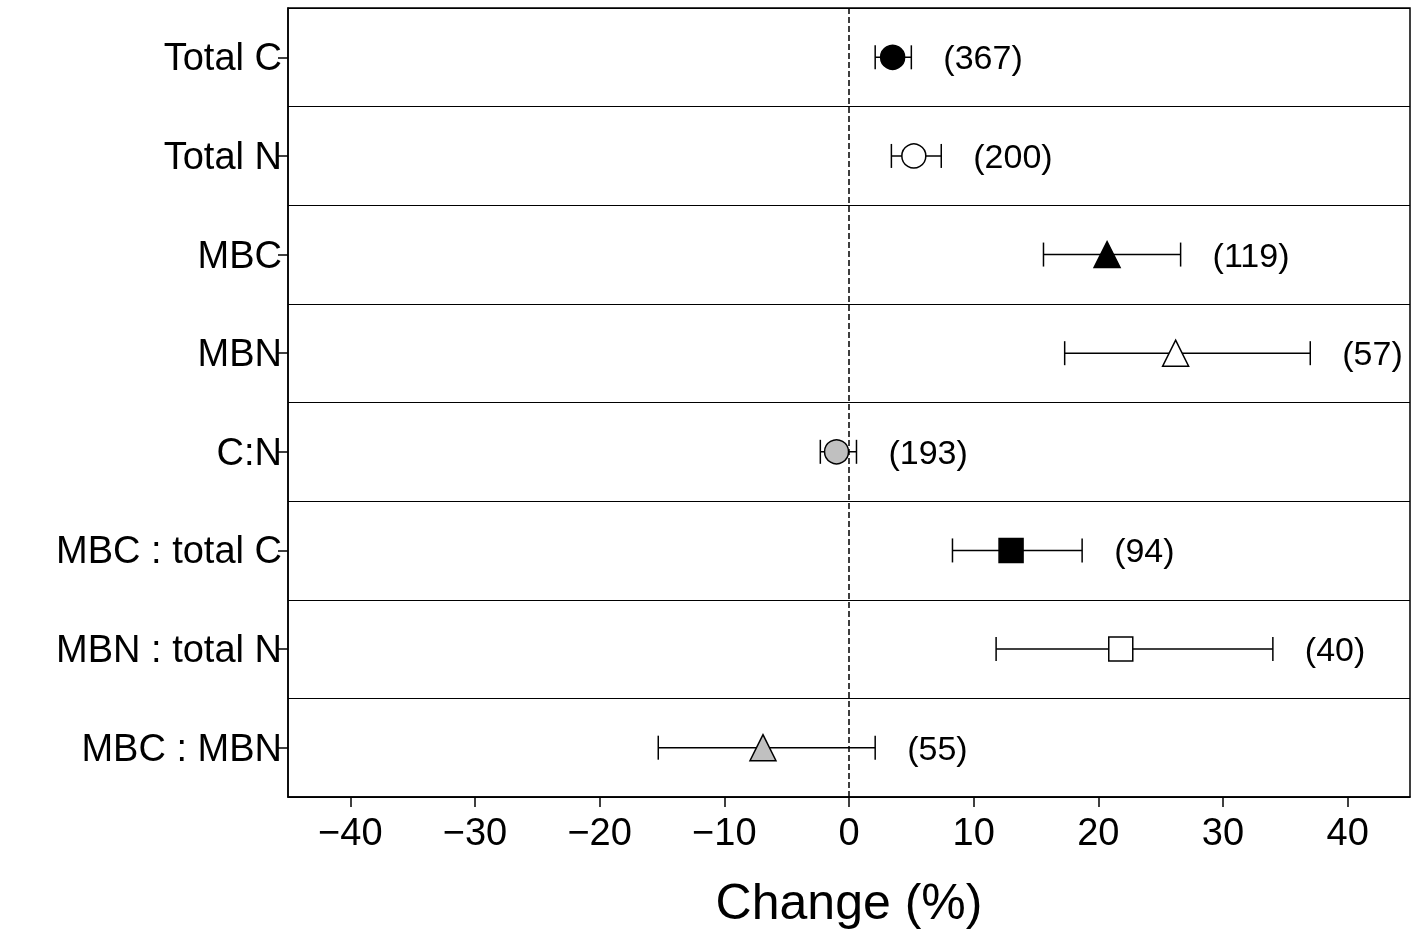  Describe the element at coordinates (1223, 832) in the screenshot. I see `x-tick-label: 30` at that location.